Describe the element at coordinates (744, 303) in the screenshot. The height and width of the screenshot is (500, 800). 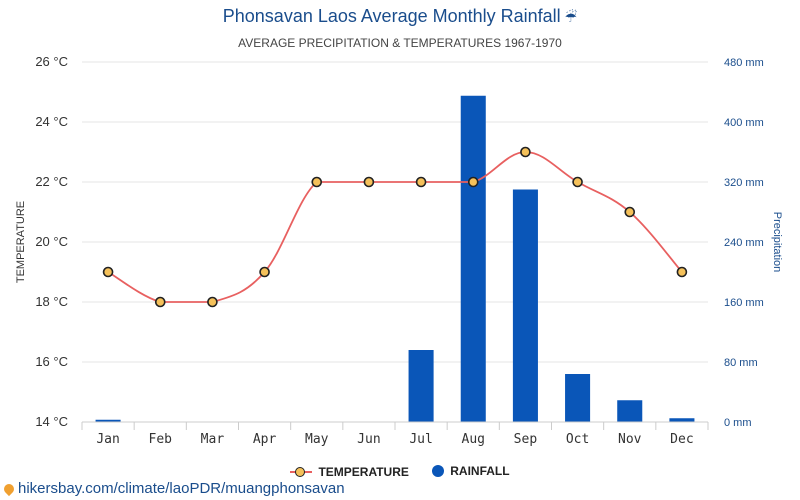
I see `y2-tick-label: 160 mm` at that location.